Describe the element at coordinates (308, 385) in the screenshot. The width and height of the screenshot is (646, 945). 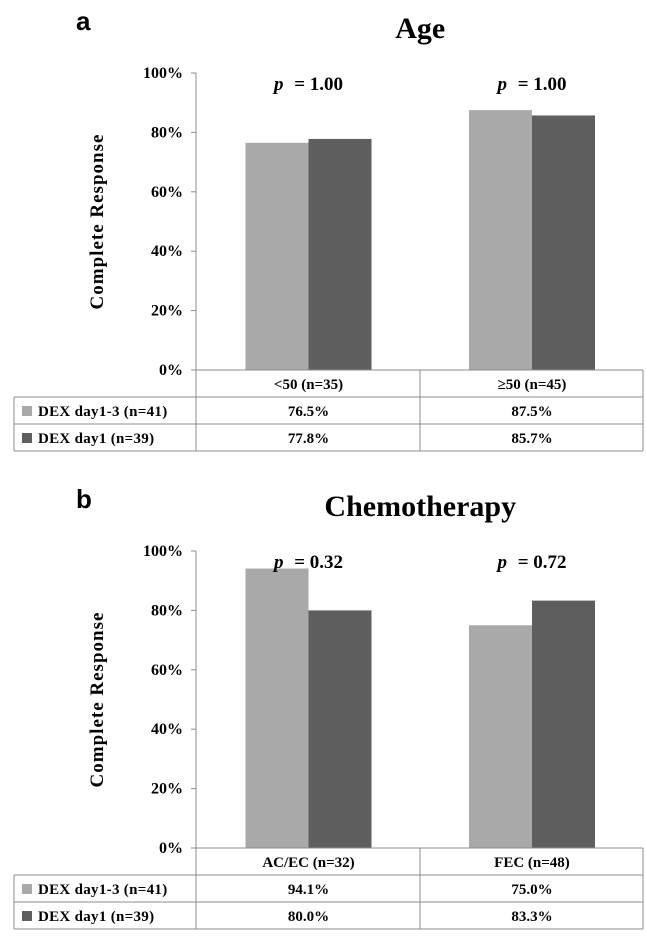
I see `category-label: <50 (n=35)` at that location.